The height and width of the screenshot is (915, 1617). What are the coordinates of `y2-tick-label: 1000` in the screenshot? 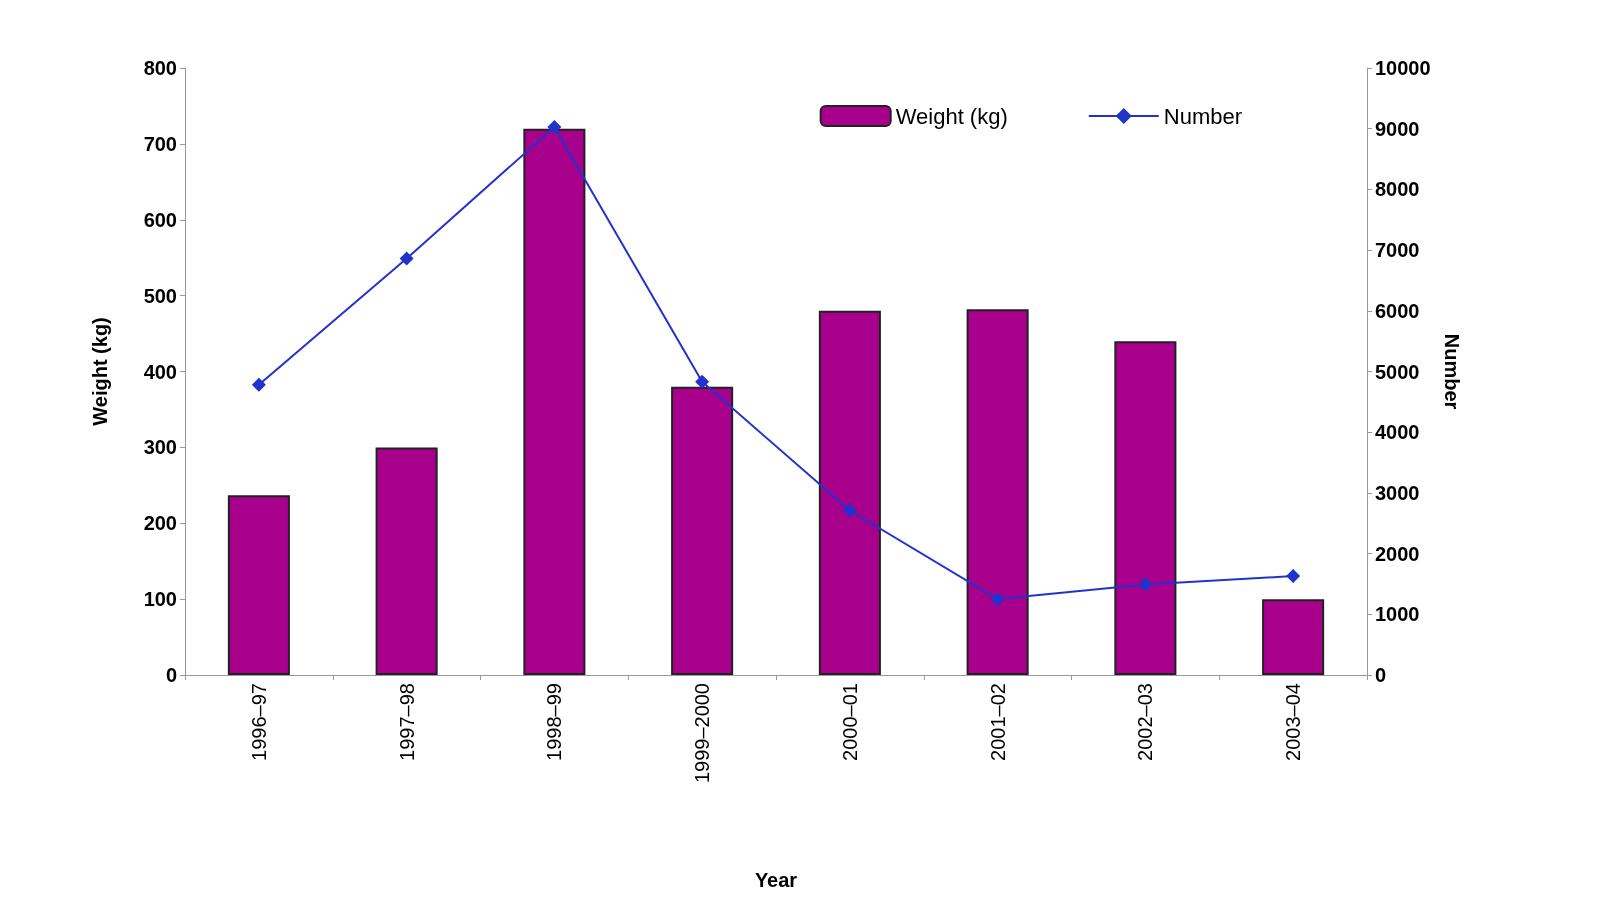 It's located at (1397, 614).